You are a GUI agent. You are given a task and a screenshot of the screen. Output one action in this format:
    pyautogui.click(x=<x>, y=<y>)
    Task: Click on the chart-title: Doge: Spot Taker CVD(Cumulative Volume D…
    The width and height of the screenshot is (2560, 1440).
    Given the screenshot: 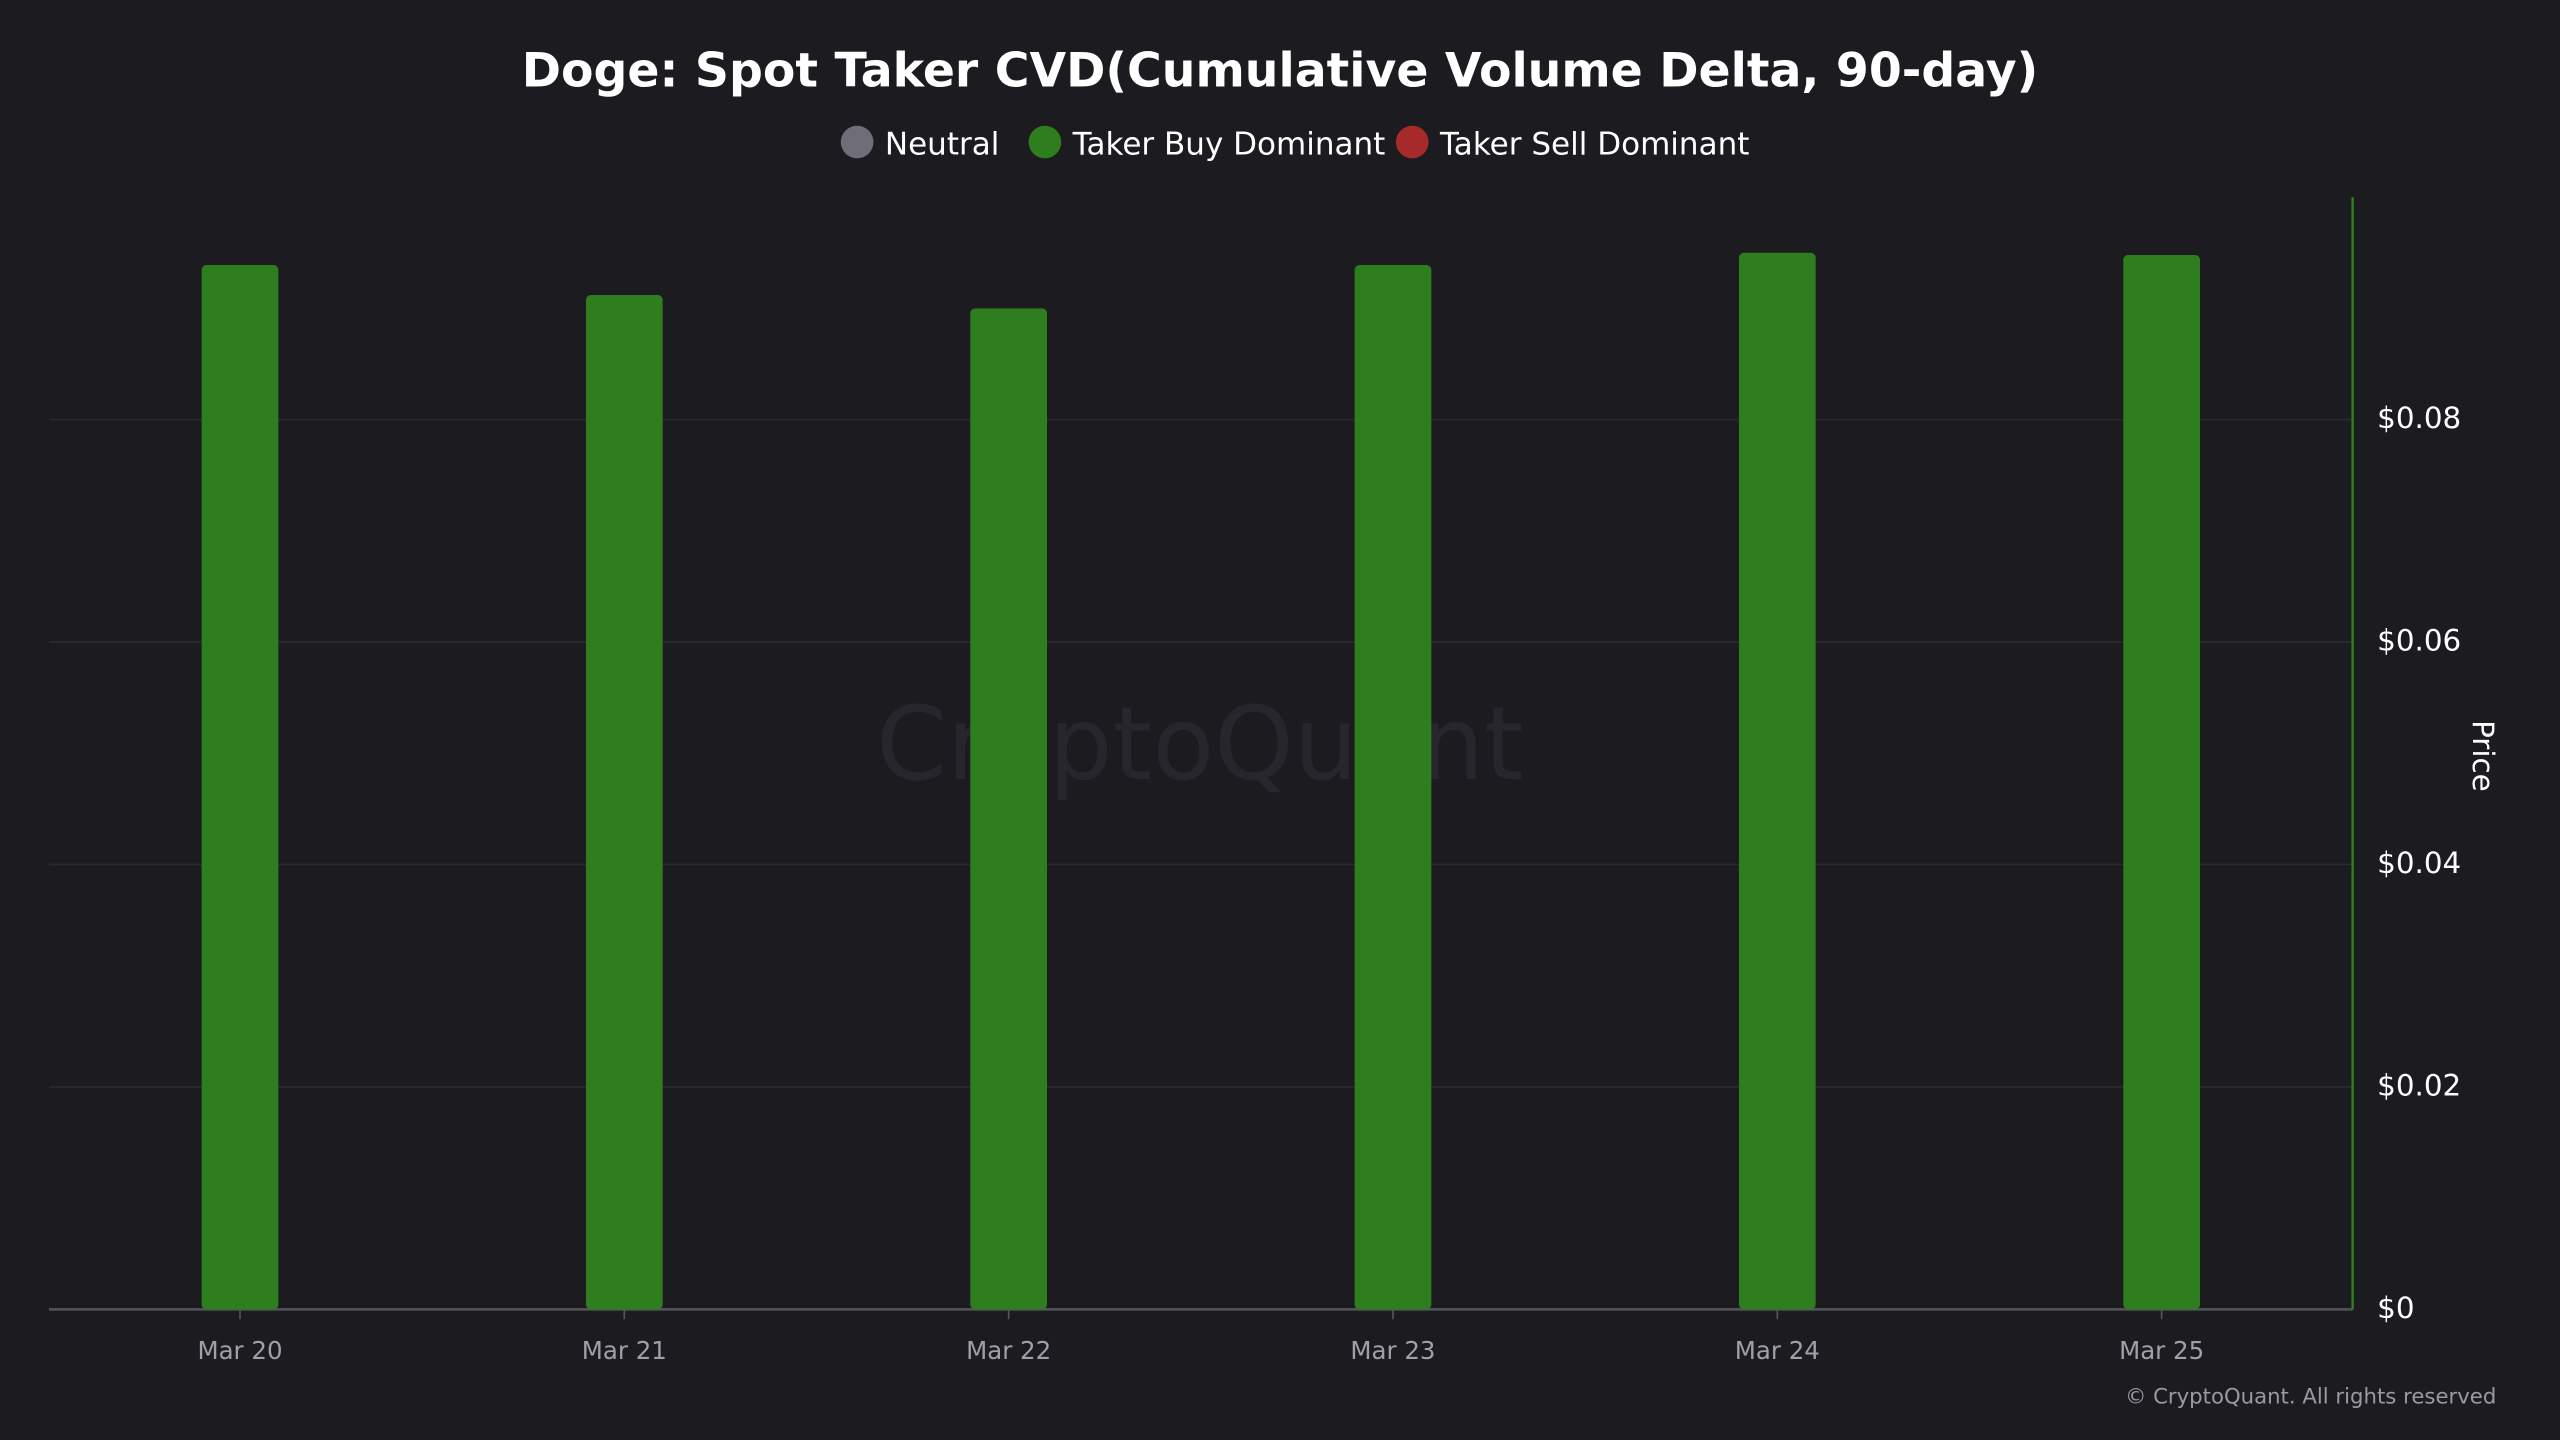 What is the action you would take?
    pyautogui.click(x=1280, y=70)
    